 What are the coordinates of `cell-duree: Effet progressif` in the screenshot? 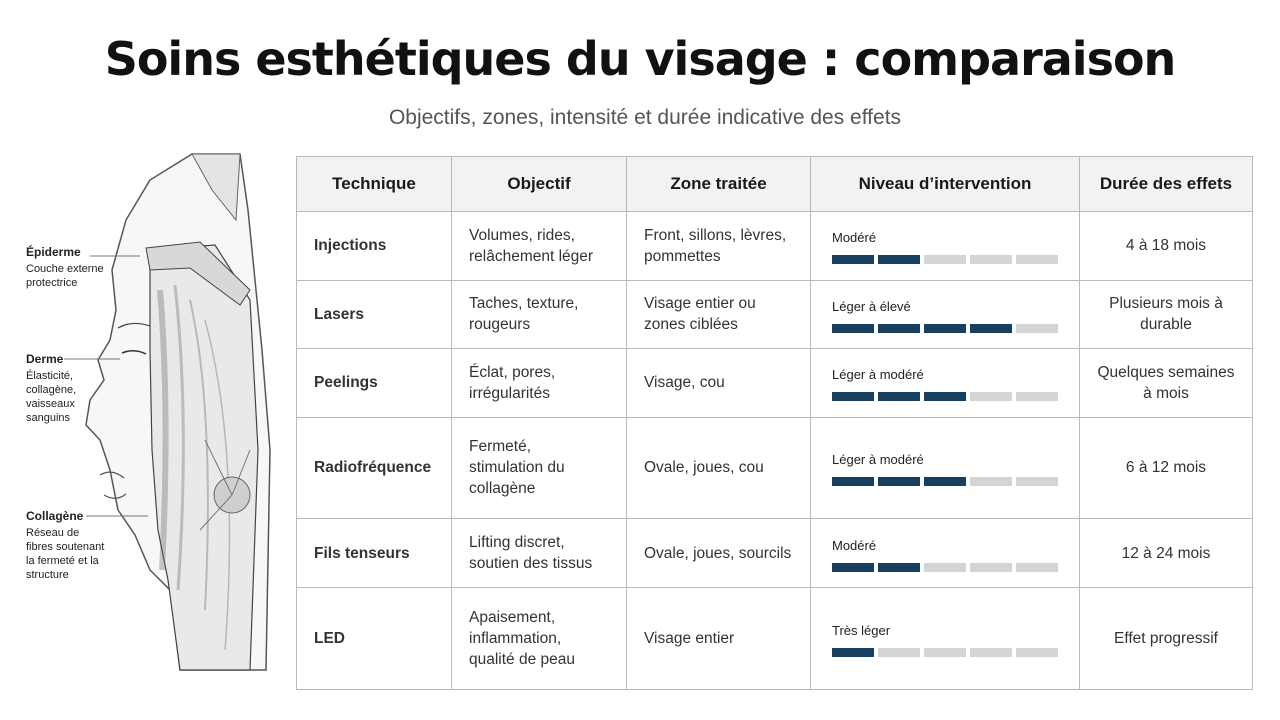 It's located at (1166, 638).